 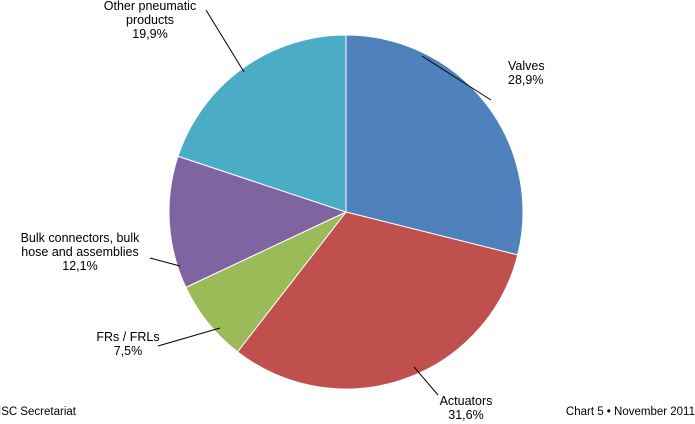 I want to click on slice-name-label: hose and assemblies, so click(x=79, y=252).